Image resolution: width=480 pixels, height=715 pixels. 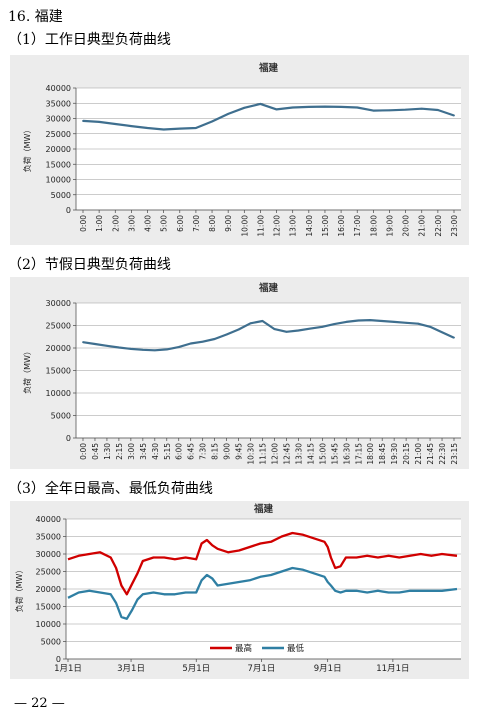 I want to click on x-tick-label: 1:30, so click(x=107, y=451).